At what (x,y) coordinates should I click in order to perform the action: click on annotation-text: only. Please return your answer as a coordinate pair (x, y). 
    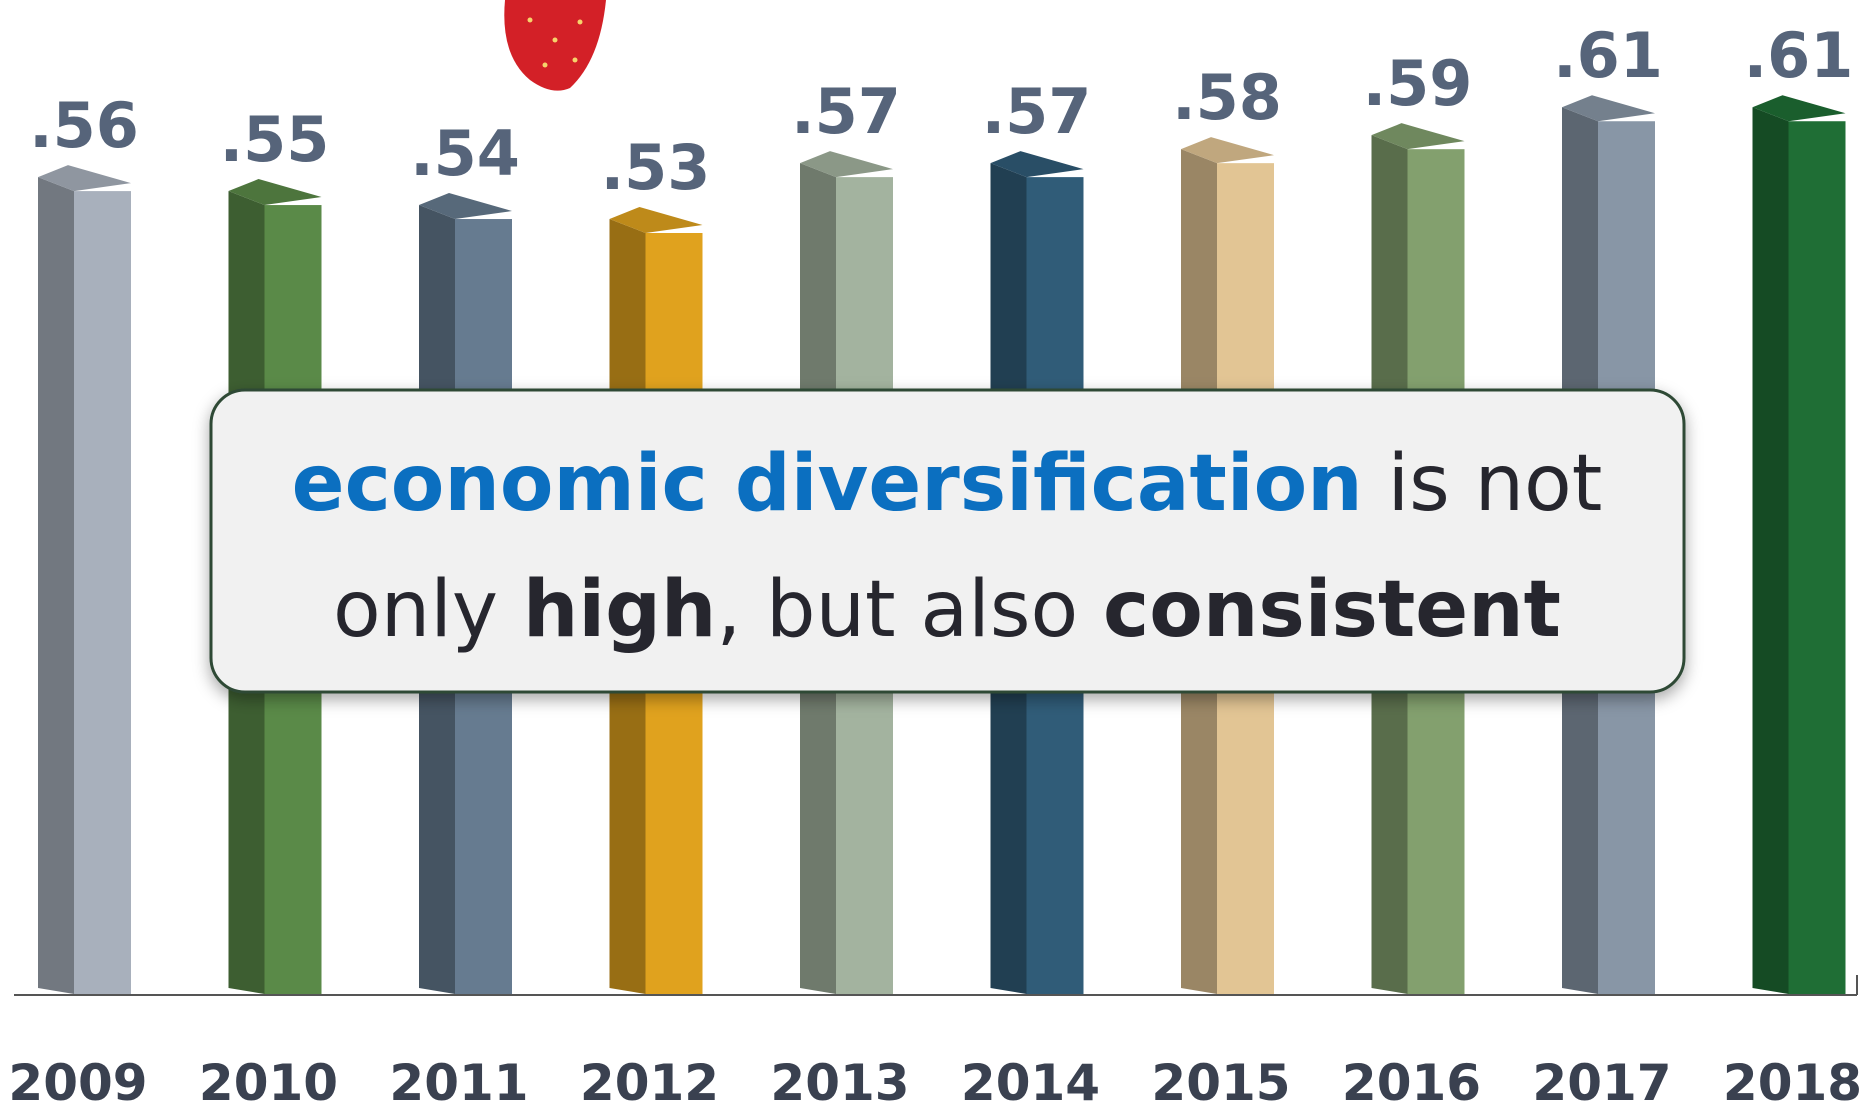
    Looking at the image, I should click on (428, 610).